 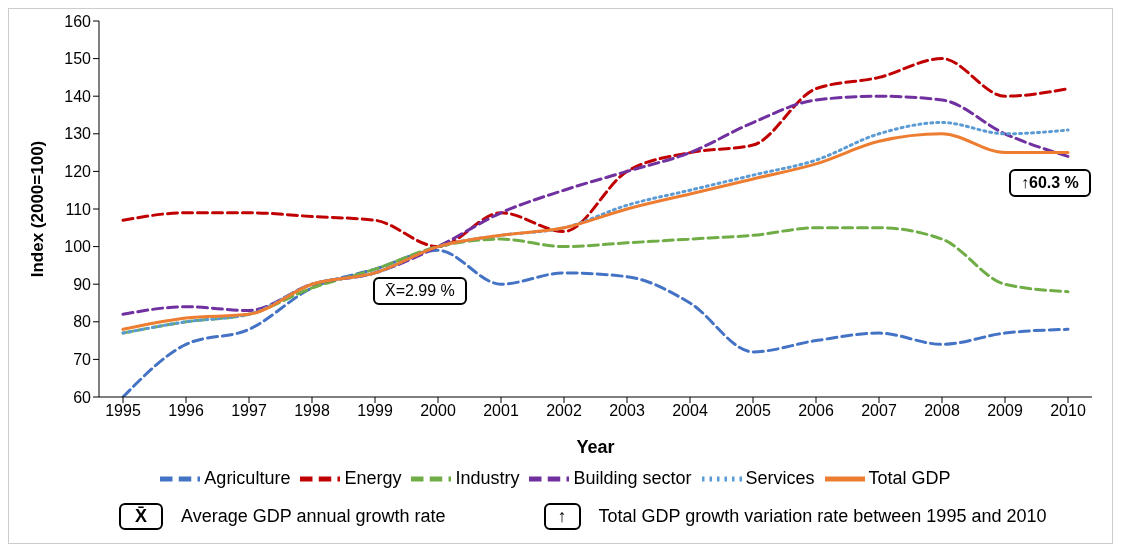 I want to click on x-tick-label: 2005, so click(x=753, y=411).